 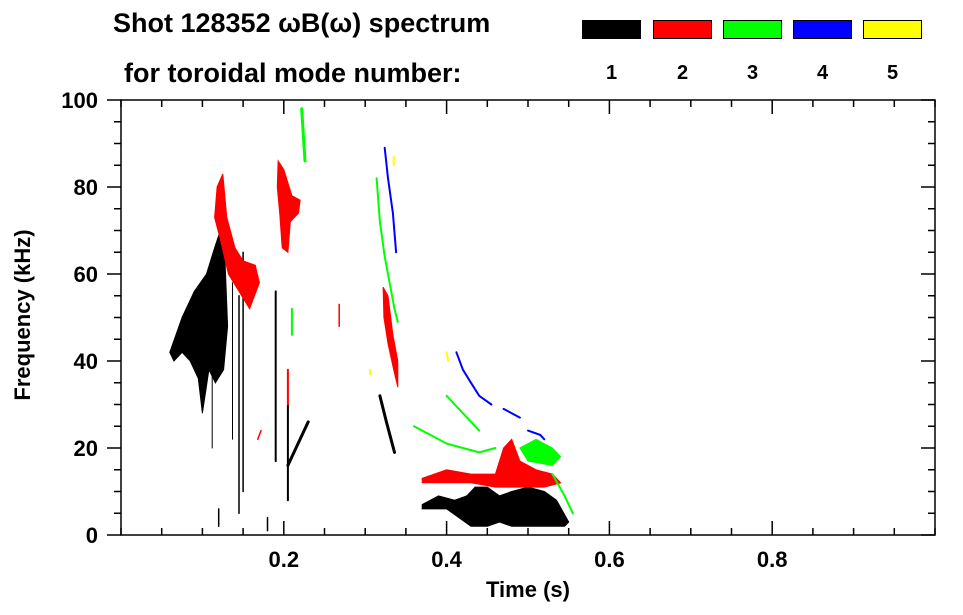 What do you see at coordinates (528, 589) in the screenshot?
I see `x-axis-label: Time (s)` at bounding box center [528, 589].